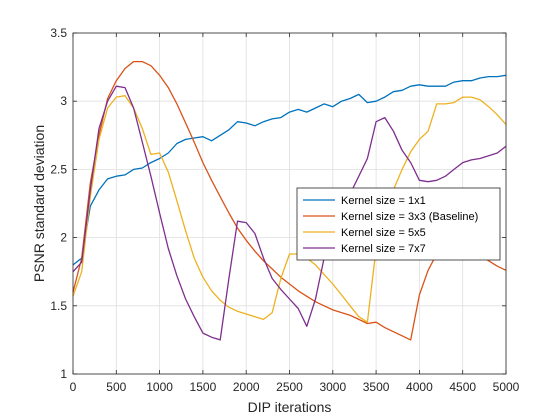 This screenshot has height=420, width=560. Describe the element at coordinates (116, 387) in the screenshot. I see `x-tick-label: 500` at that location.